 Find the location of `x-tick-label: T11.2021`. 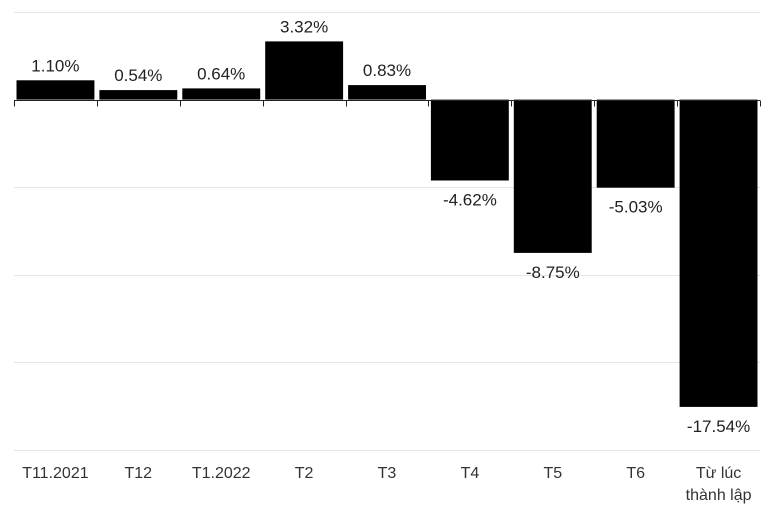

x-tick-label: T11.2021 is located at coordinates (55, 473).